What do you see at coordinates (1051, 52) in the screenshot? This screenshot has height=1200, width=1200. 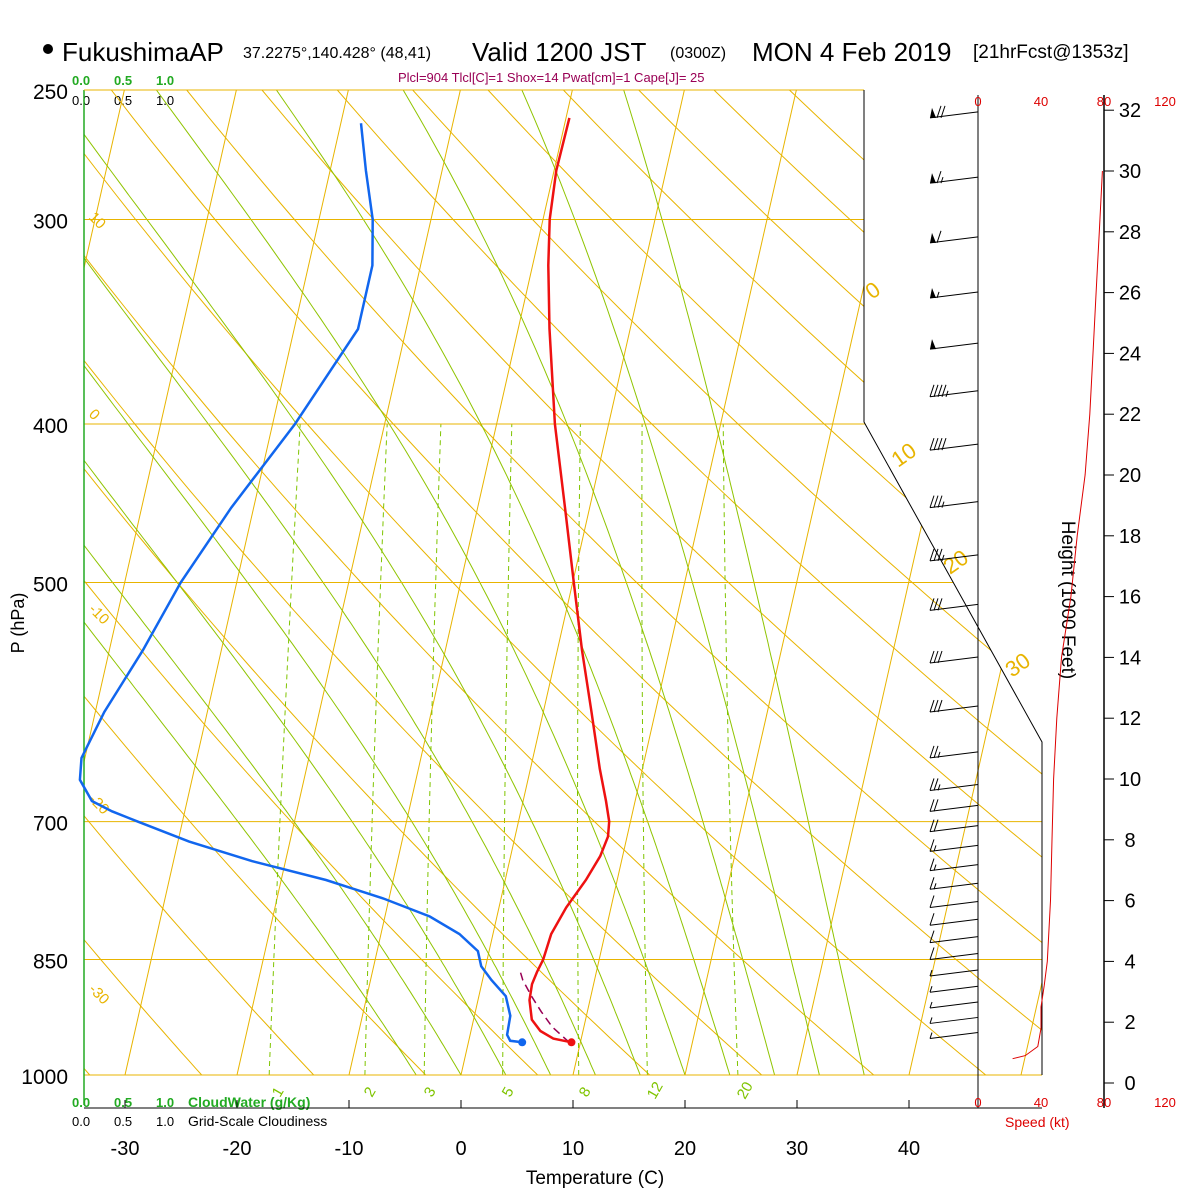 I see `forecast-info: [21hrFcst@1353z]` at bounding box center [1051, 52].